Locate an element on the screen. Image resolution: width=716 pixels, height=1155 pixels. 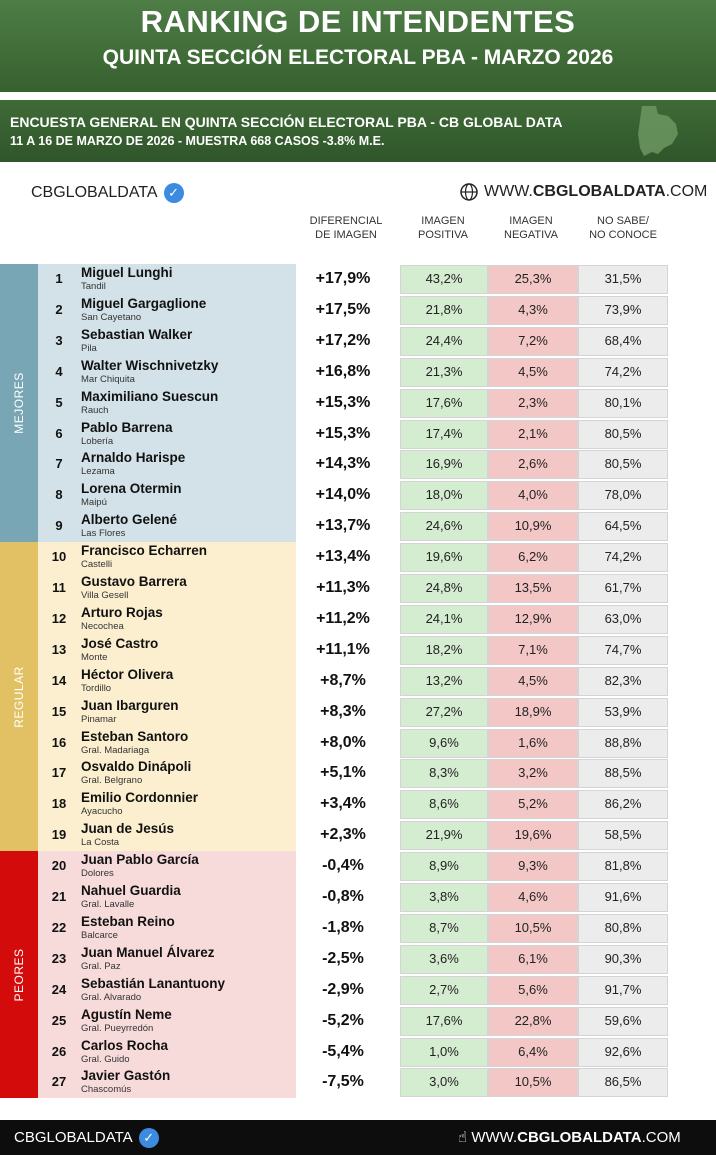
rank-number: 23 is located at coordinates (59, 958).